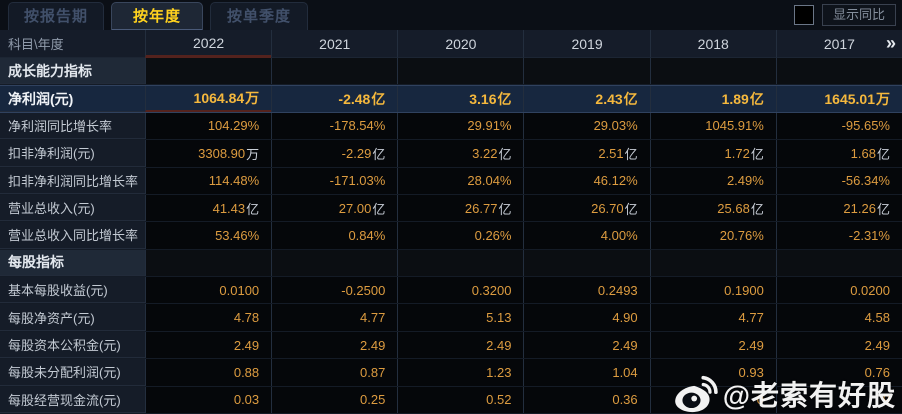  I want to click on cell-value: 0.0200, so click(838, 290).